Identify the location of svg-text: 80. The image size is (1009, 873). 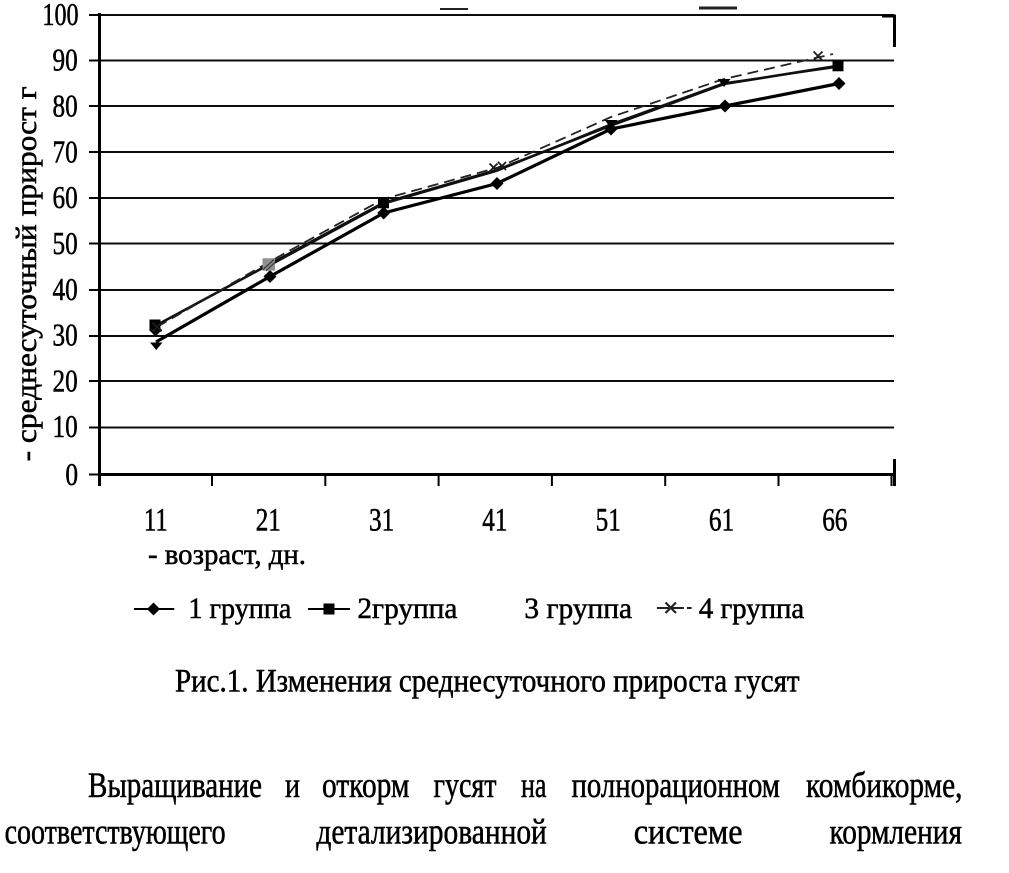
(65, 105).